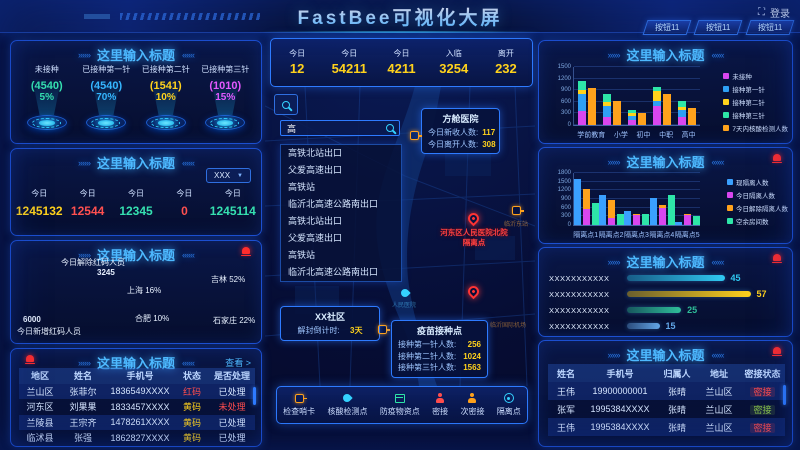 This screenshot has width=800, height=450. Describe the element at coordinates (190, 16) in the screenshot. I see `header-decoration-left` at that location.